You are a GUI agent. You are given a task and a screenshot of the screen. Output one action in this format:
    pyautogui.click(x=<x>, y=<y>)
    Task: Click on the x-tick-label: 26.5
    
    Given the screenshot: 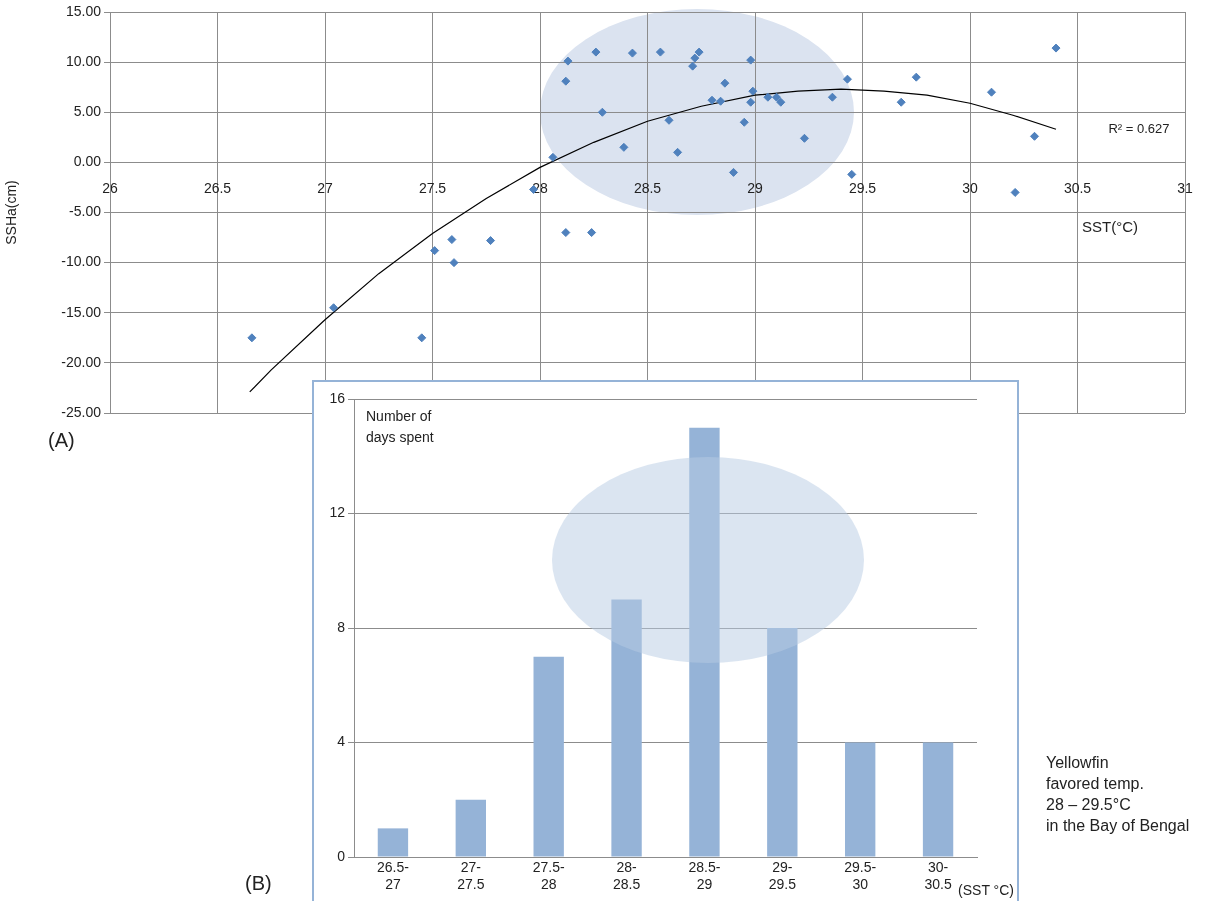 What is the action you would take?
    pyautogui.click(x=217, y=187)
    